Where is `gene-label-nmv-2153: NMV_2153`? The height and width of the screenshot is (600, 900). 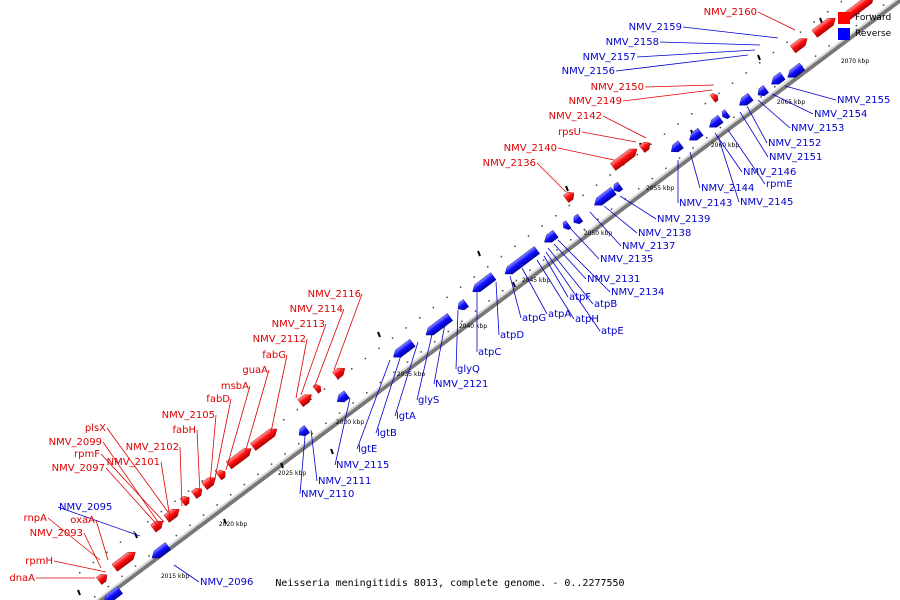 gene-label-nmv-2153: NMV_2153 is located at coordinates (817, 128).